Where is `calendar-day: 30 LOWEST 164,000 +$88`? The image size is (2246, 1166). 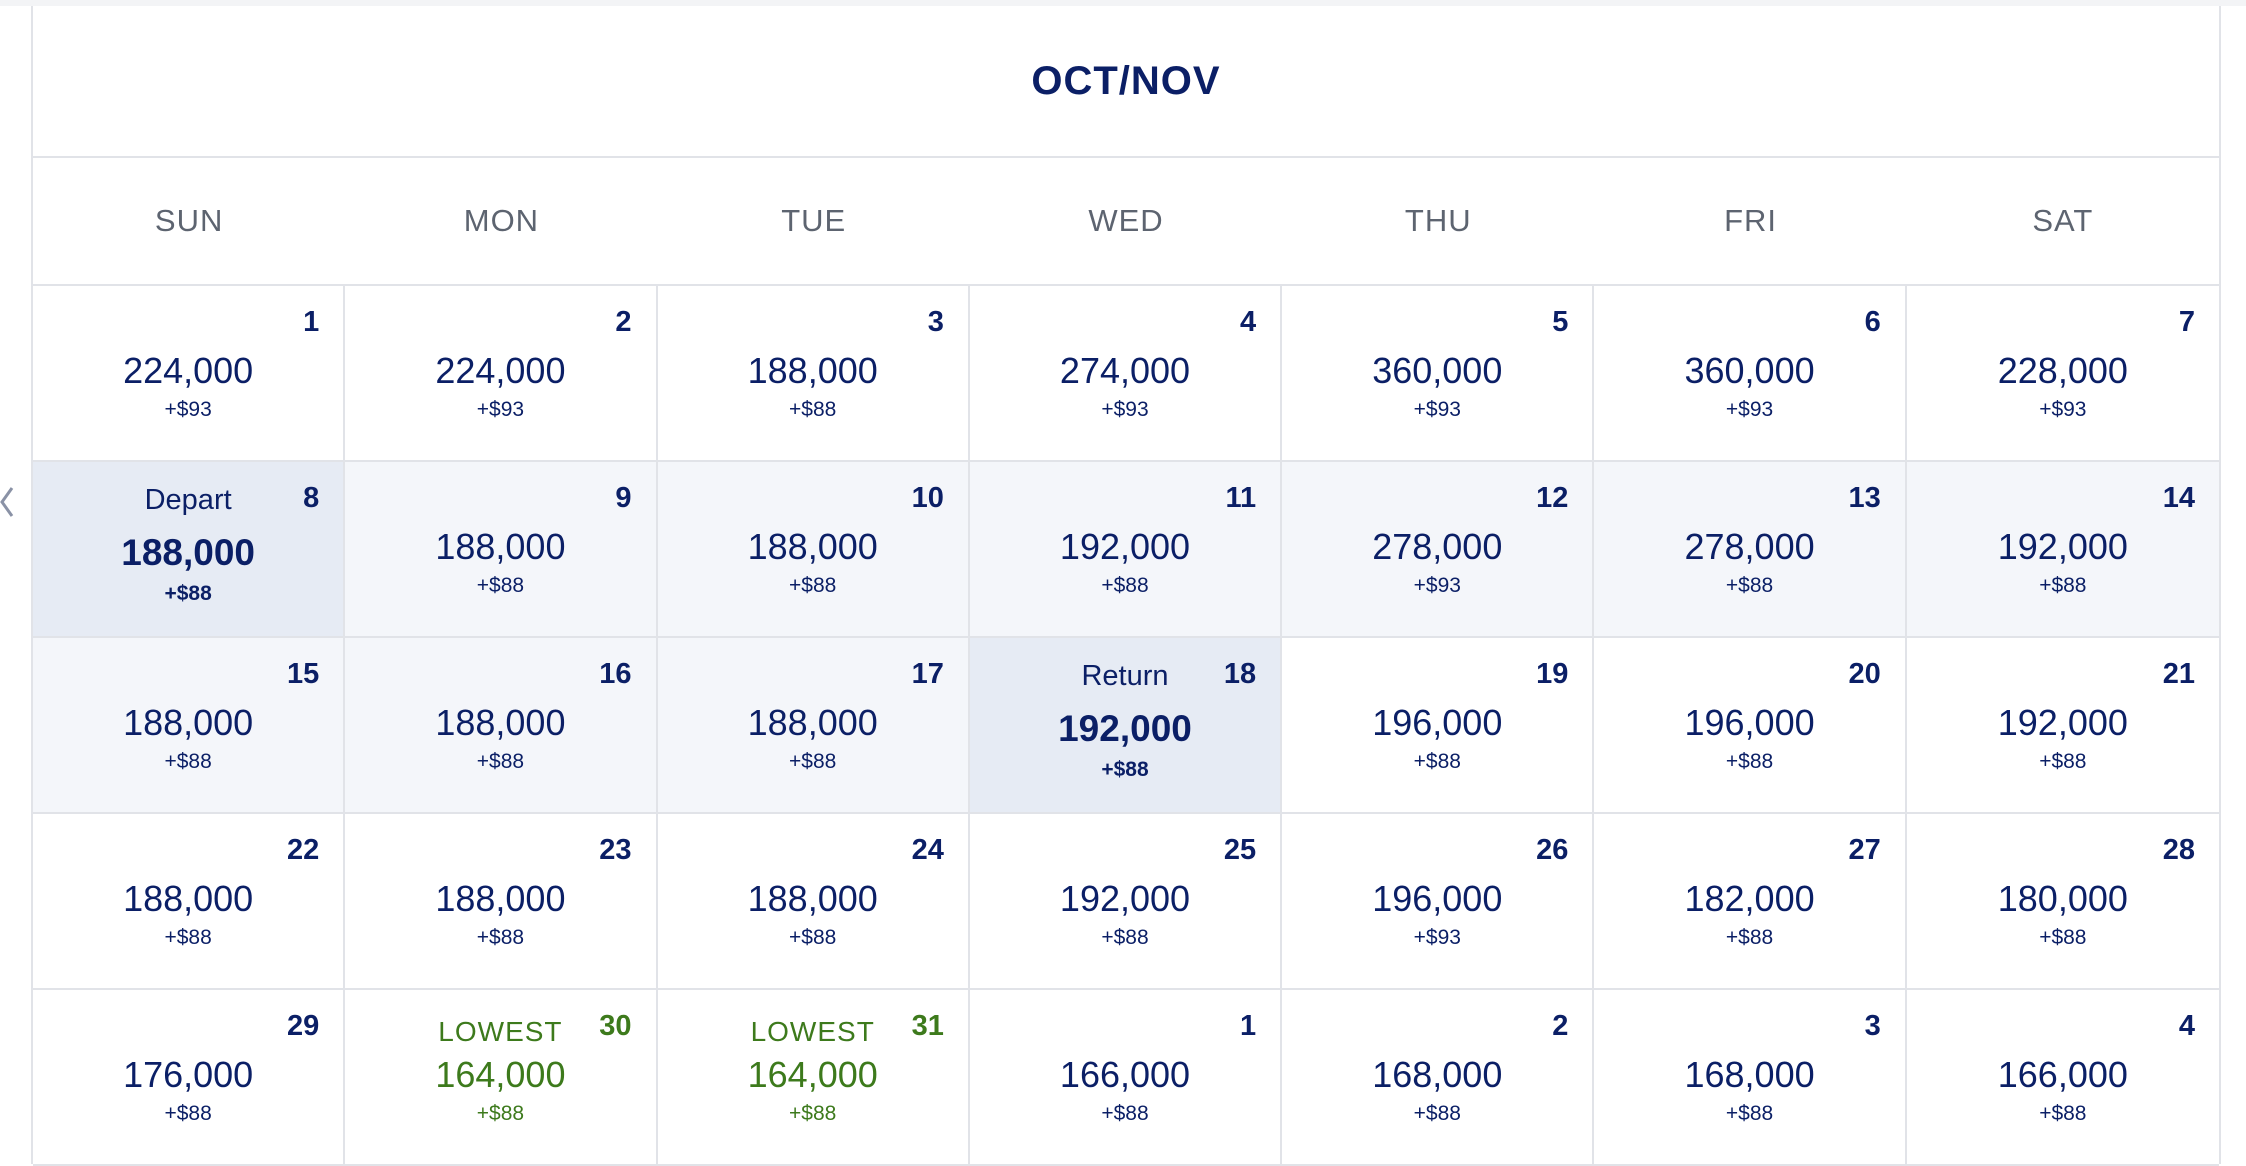
calendar-day: 30 LOWEST 164,000 +$88 is located at coordinates (501, 1078).